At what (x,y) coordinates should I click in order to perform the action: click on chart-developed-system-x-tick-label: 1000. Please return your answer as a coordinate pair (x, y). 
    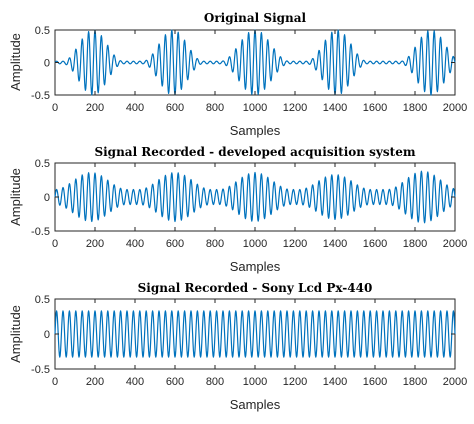
    Looking at the image, I should click on (255, 244).